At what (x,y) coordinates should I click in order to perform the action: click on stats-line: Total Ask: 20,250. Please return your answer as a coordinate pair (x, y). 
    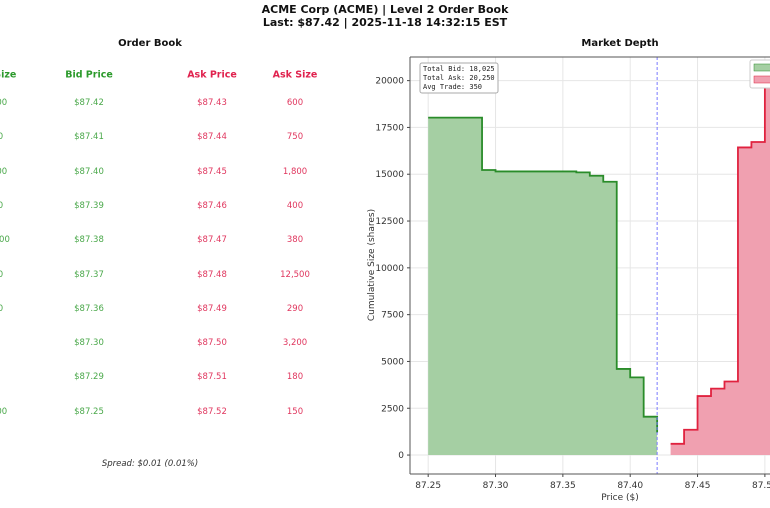
    Looking at the image, I should click on (459, 78).